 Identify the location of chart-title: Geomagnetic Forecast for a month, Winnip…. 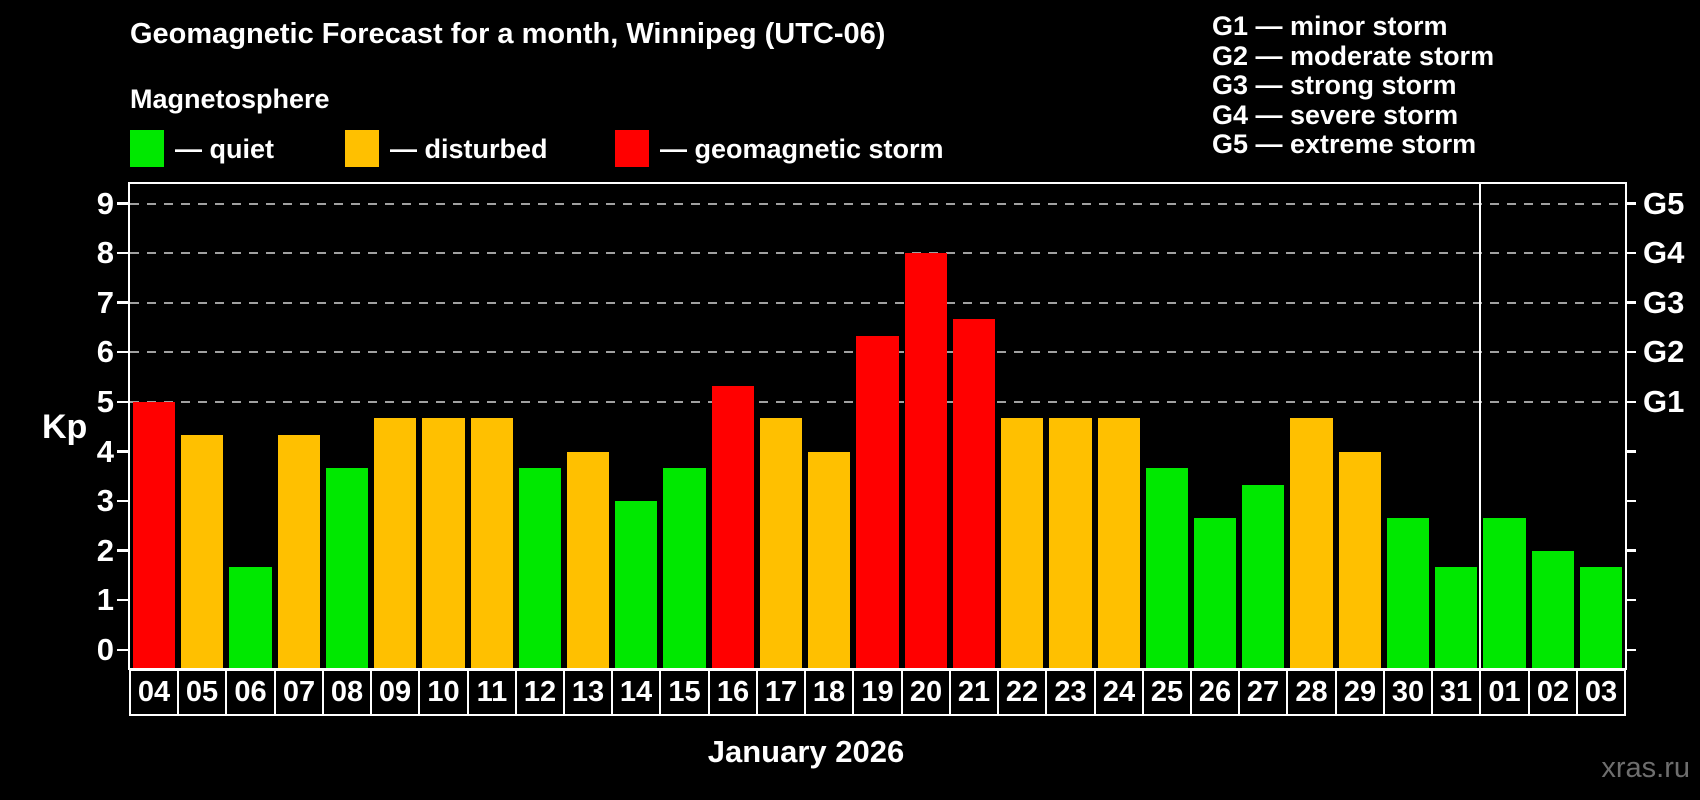
(508, 34).